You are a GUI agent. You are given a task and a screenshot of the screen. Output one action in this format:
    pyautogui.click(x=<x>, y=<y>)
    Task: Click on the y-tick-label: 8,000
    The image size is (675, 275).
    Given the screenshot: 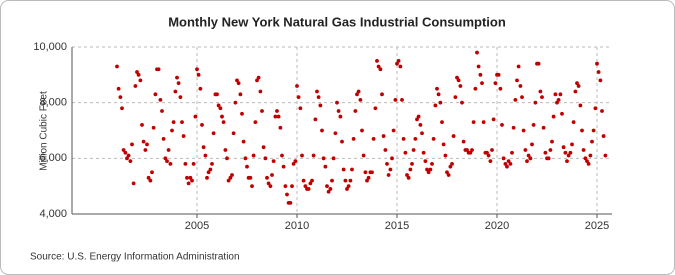 What is the action you would take?
    pyautogui.click(x=53, y=103)
    